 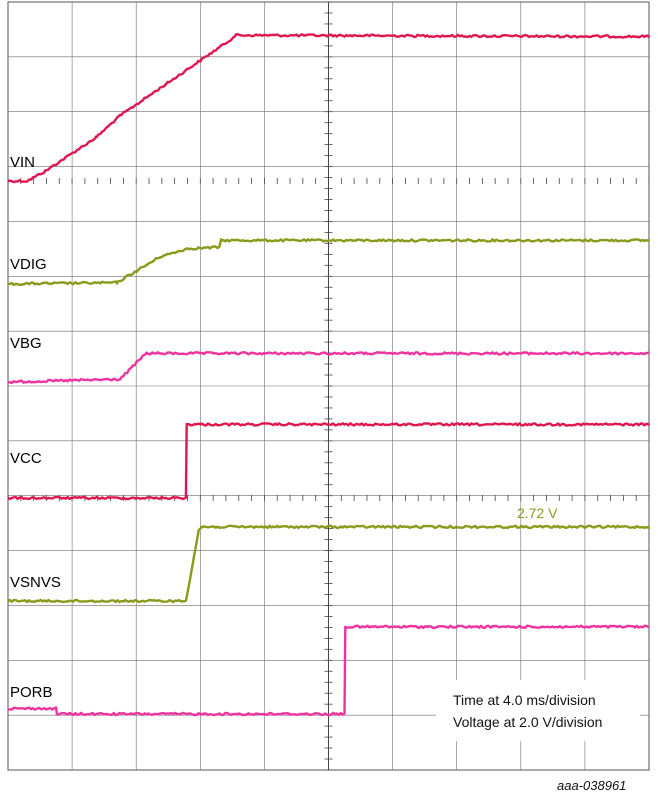 I want to click on label-vbg: VBG, so click(x=26, y=343).